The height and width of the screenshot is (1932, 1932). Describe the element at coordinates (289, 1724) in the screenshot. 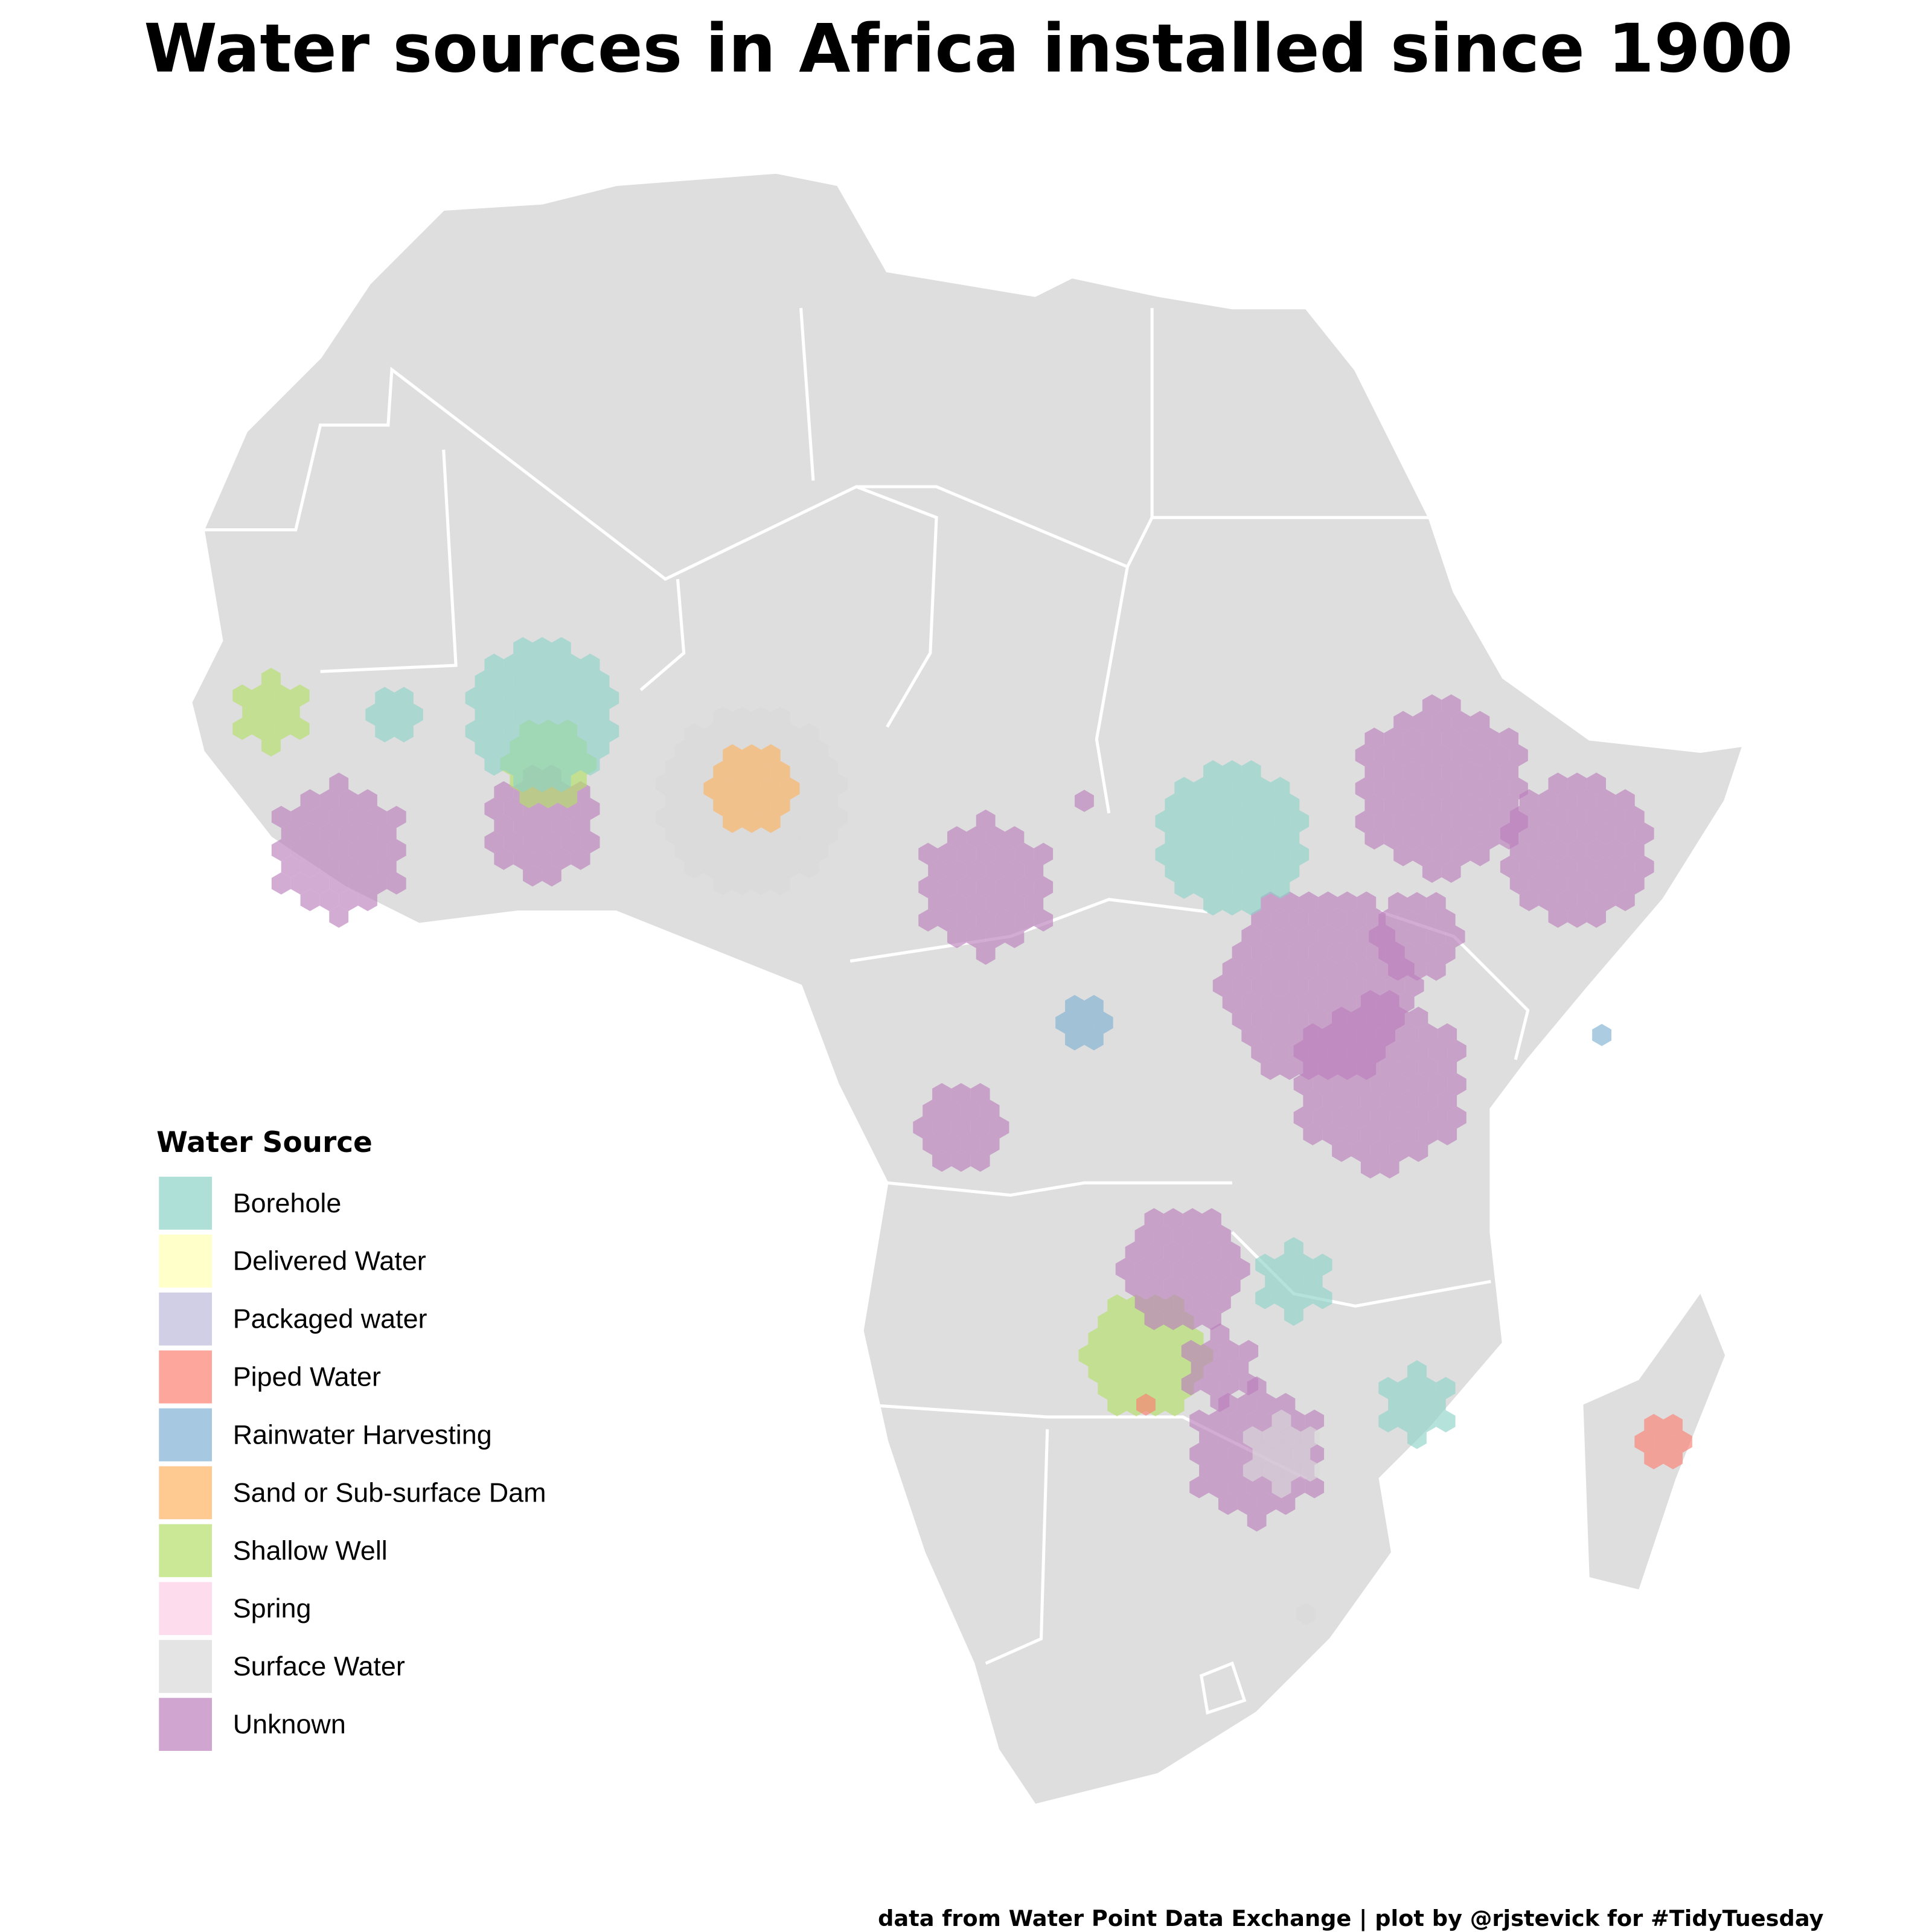

I see `legend-label: Unknown` at that location.